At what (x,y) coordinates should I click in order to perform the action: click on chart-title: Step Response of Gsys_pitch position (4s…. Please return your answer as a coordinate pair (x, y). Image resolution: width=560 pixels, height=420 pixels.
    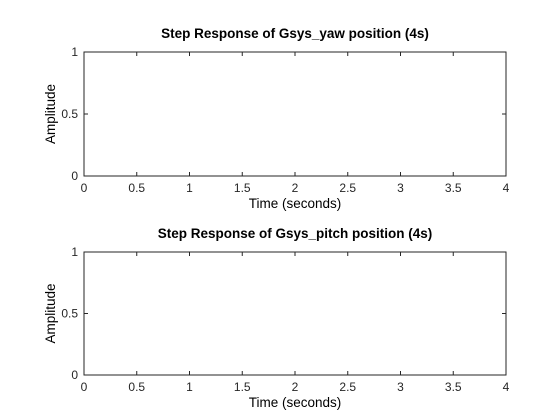
    Looking at the image, I should click on (295, 233).